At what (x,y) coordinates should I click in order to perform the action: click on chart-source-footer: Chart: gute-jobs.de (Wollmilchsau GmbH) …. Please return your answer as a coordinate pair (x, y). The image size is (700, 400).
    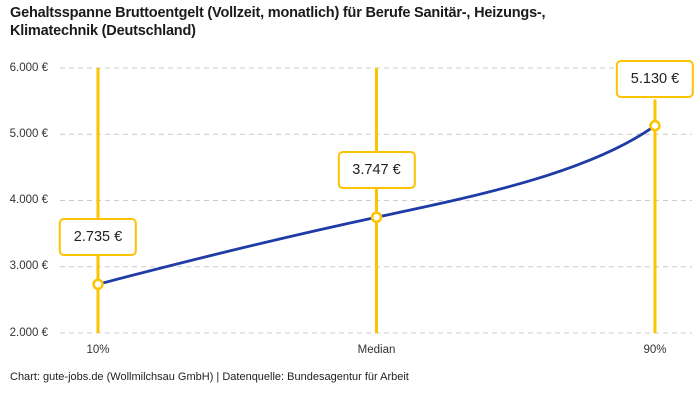
    Looking at the image, I should click on (209, 377).